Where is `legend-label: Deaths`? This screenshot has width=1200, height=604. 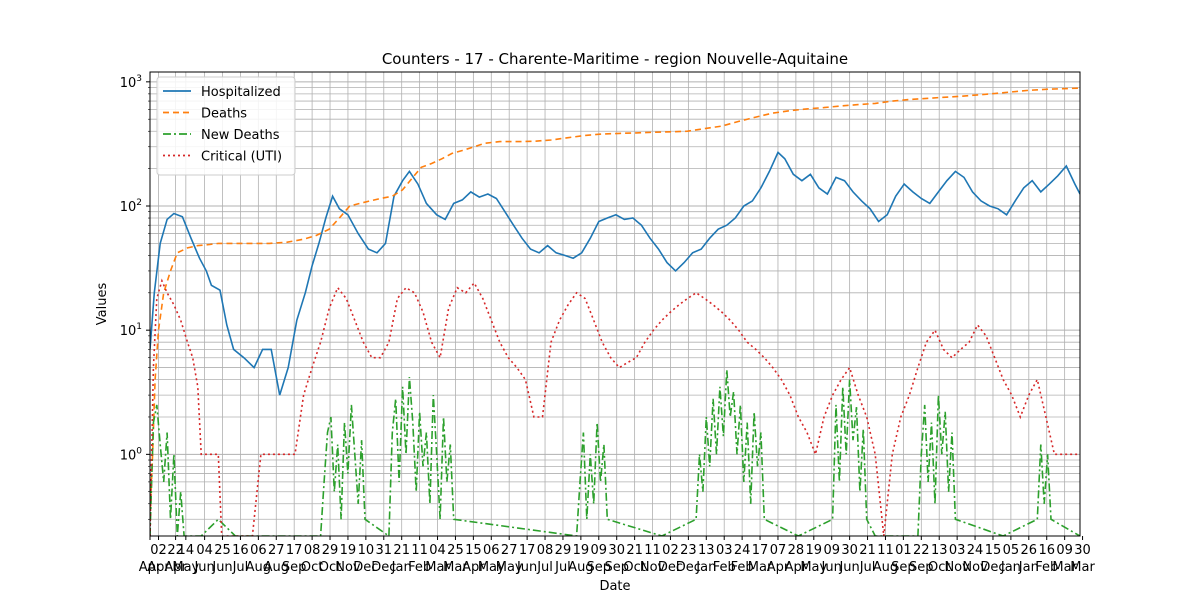 legend-label: Deaths is located at coordinates (224, 114).